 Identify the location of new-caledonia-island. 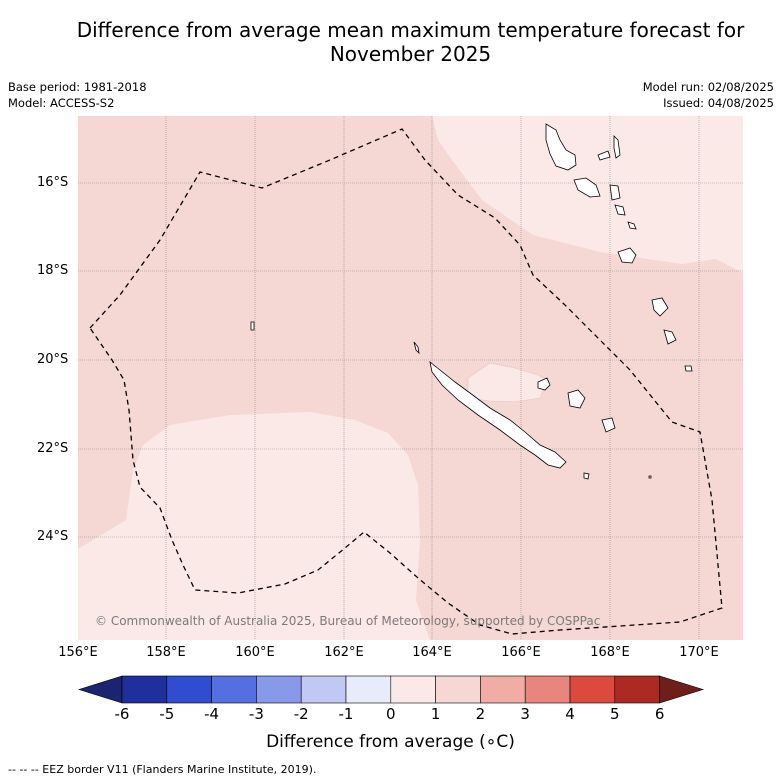
(498, 415).